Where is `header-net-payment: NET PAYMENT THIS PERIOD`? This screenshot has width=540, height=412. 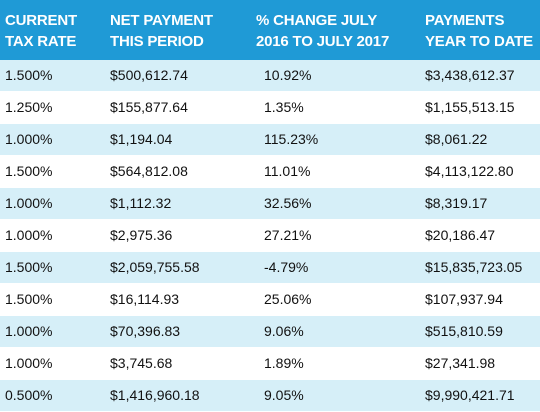
header-net-payment: NET PAYMENT THIS PERIOD is located at coordinates (161, 31).